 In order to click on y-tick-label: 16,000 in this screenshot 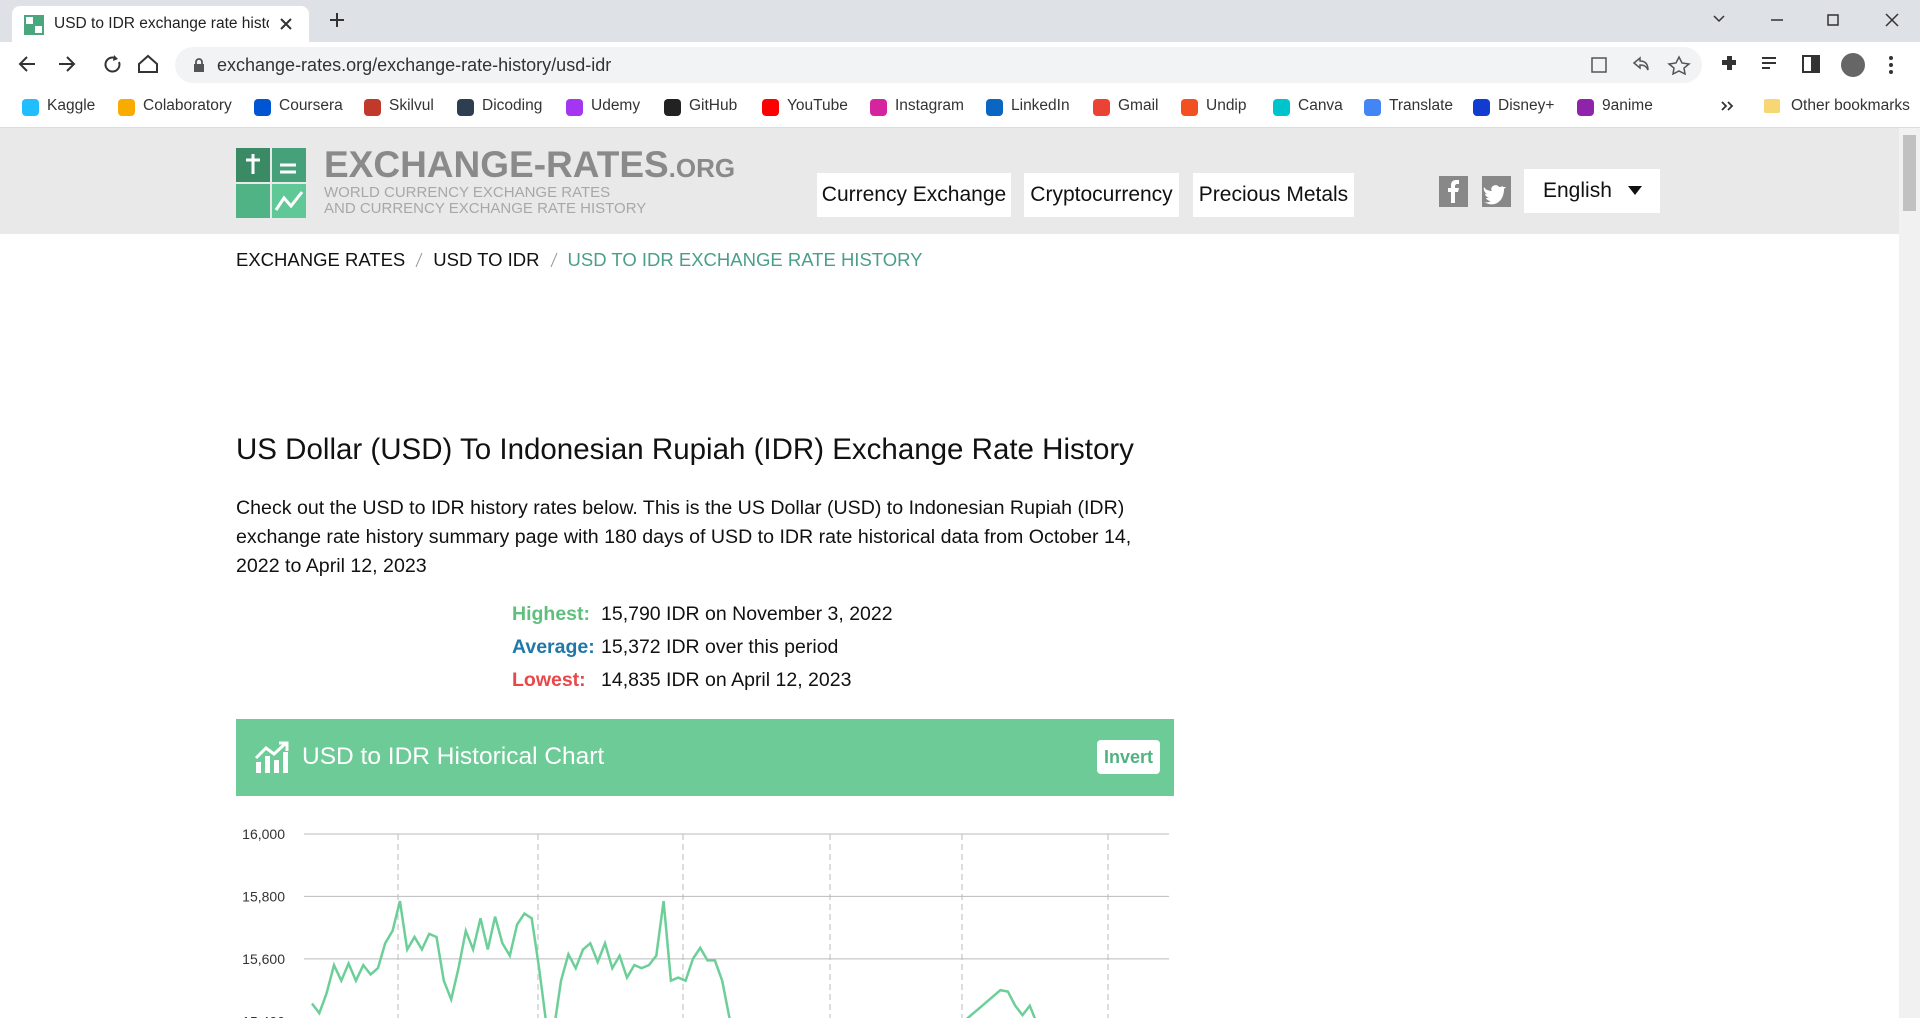, I will do `click(263, 834)`.